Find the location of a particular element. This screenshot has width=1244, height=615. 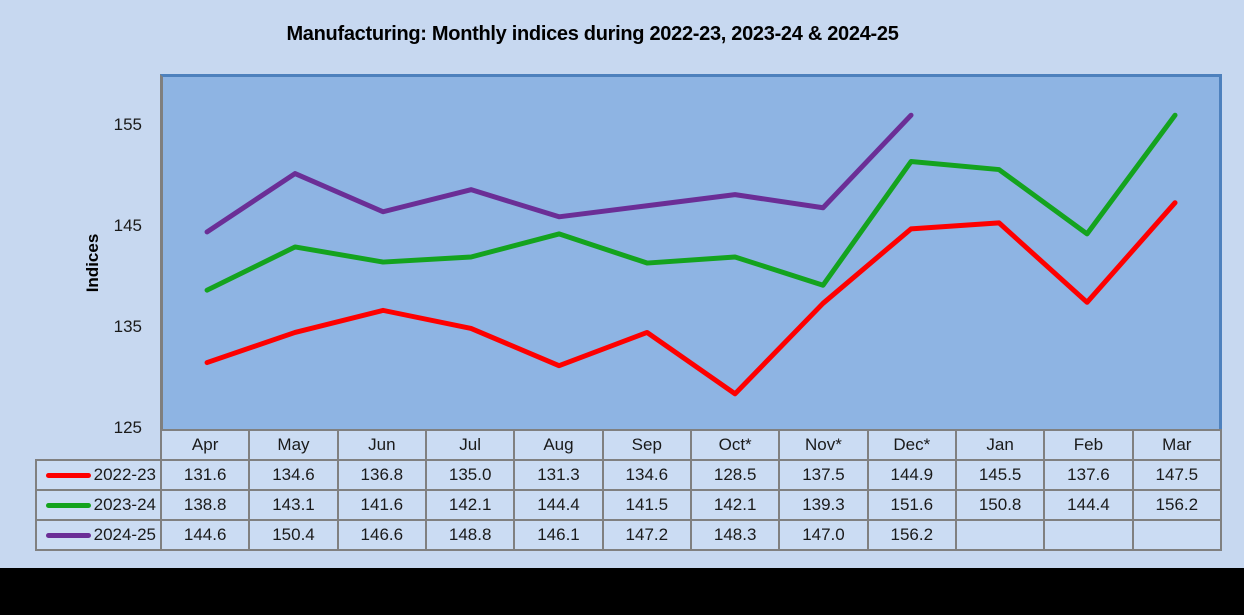

table-cell: 128.5 is located at coordinates (735, 475).